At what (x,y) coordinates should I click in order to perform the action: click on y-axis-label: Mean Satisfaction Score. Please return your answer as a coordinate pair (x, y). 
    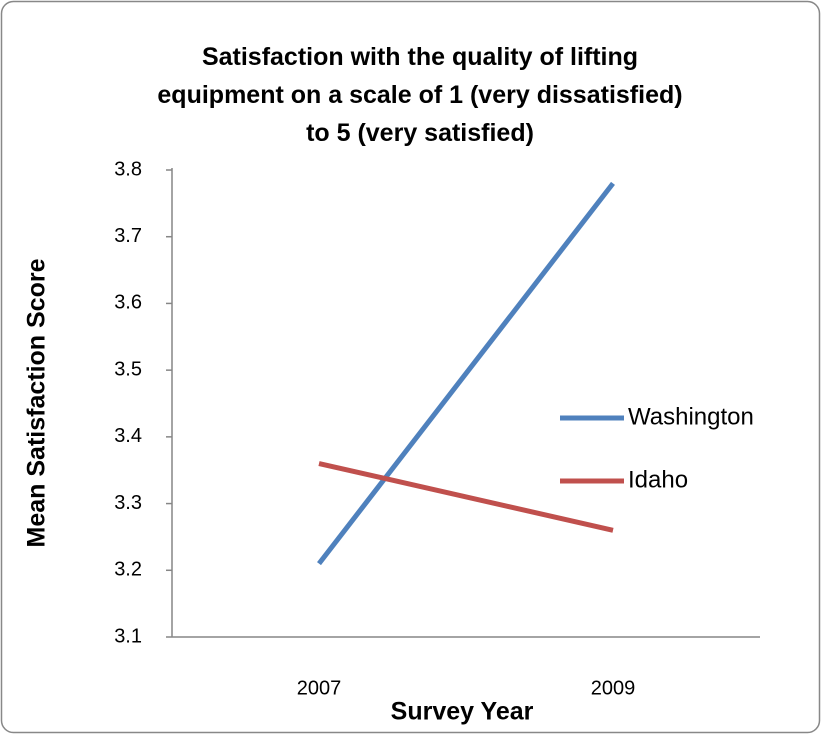
    Looking at the image, I should click on (37, 402).